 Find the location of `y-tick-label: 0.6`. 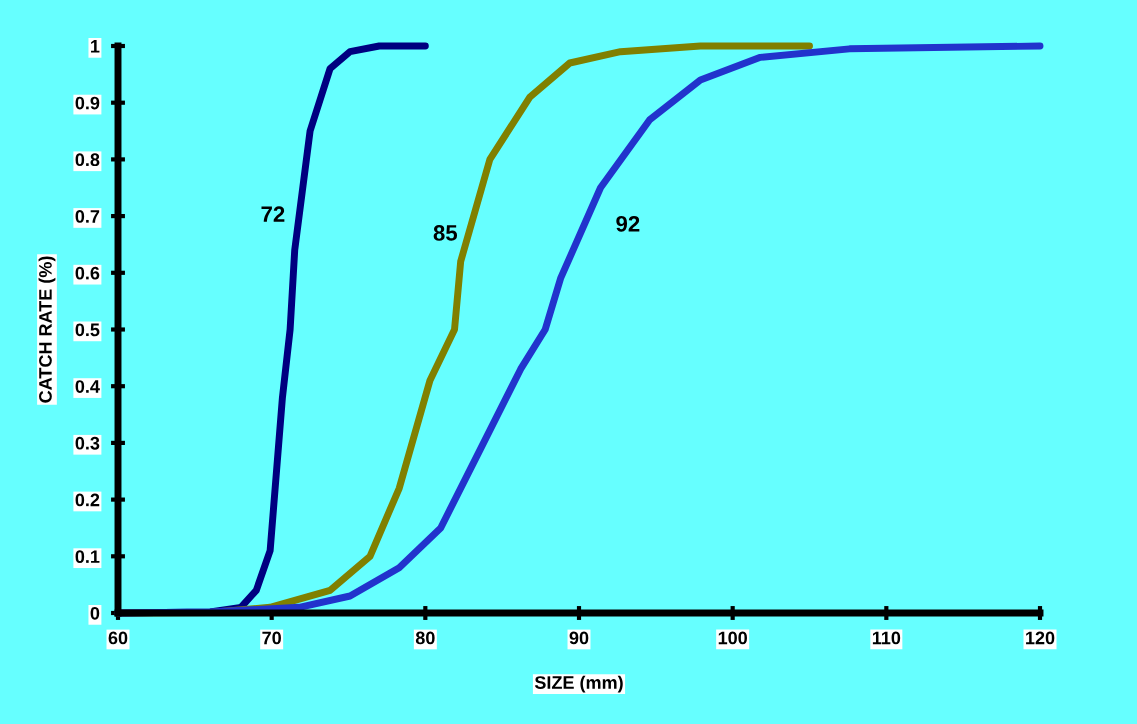

y-tick-label: 0.6 is located at coordinates (87, 273).